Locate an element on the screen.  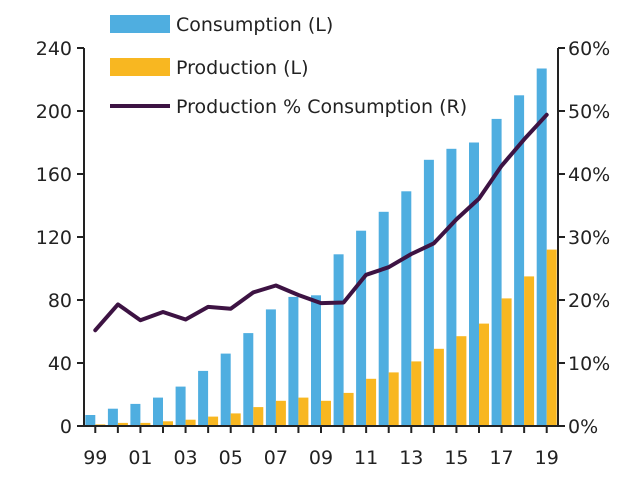
left-tick-label: 40 is located at coordinates (60, 364).